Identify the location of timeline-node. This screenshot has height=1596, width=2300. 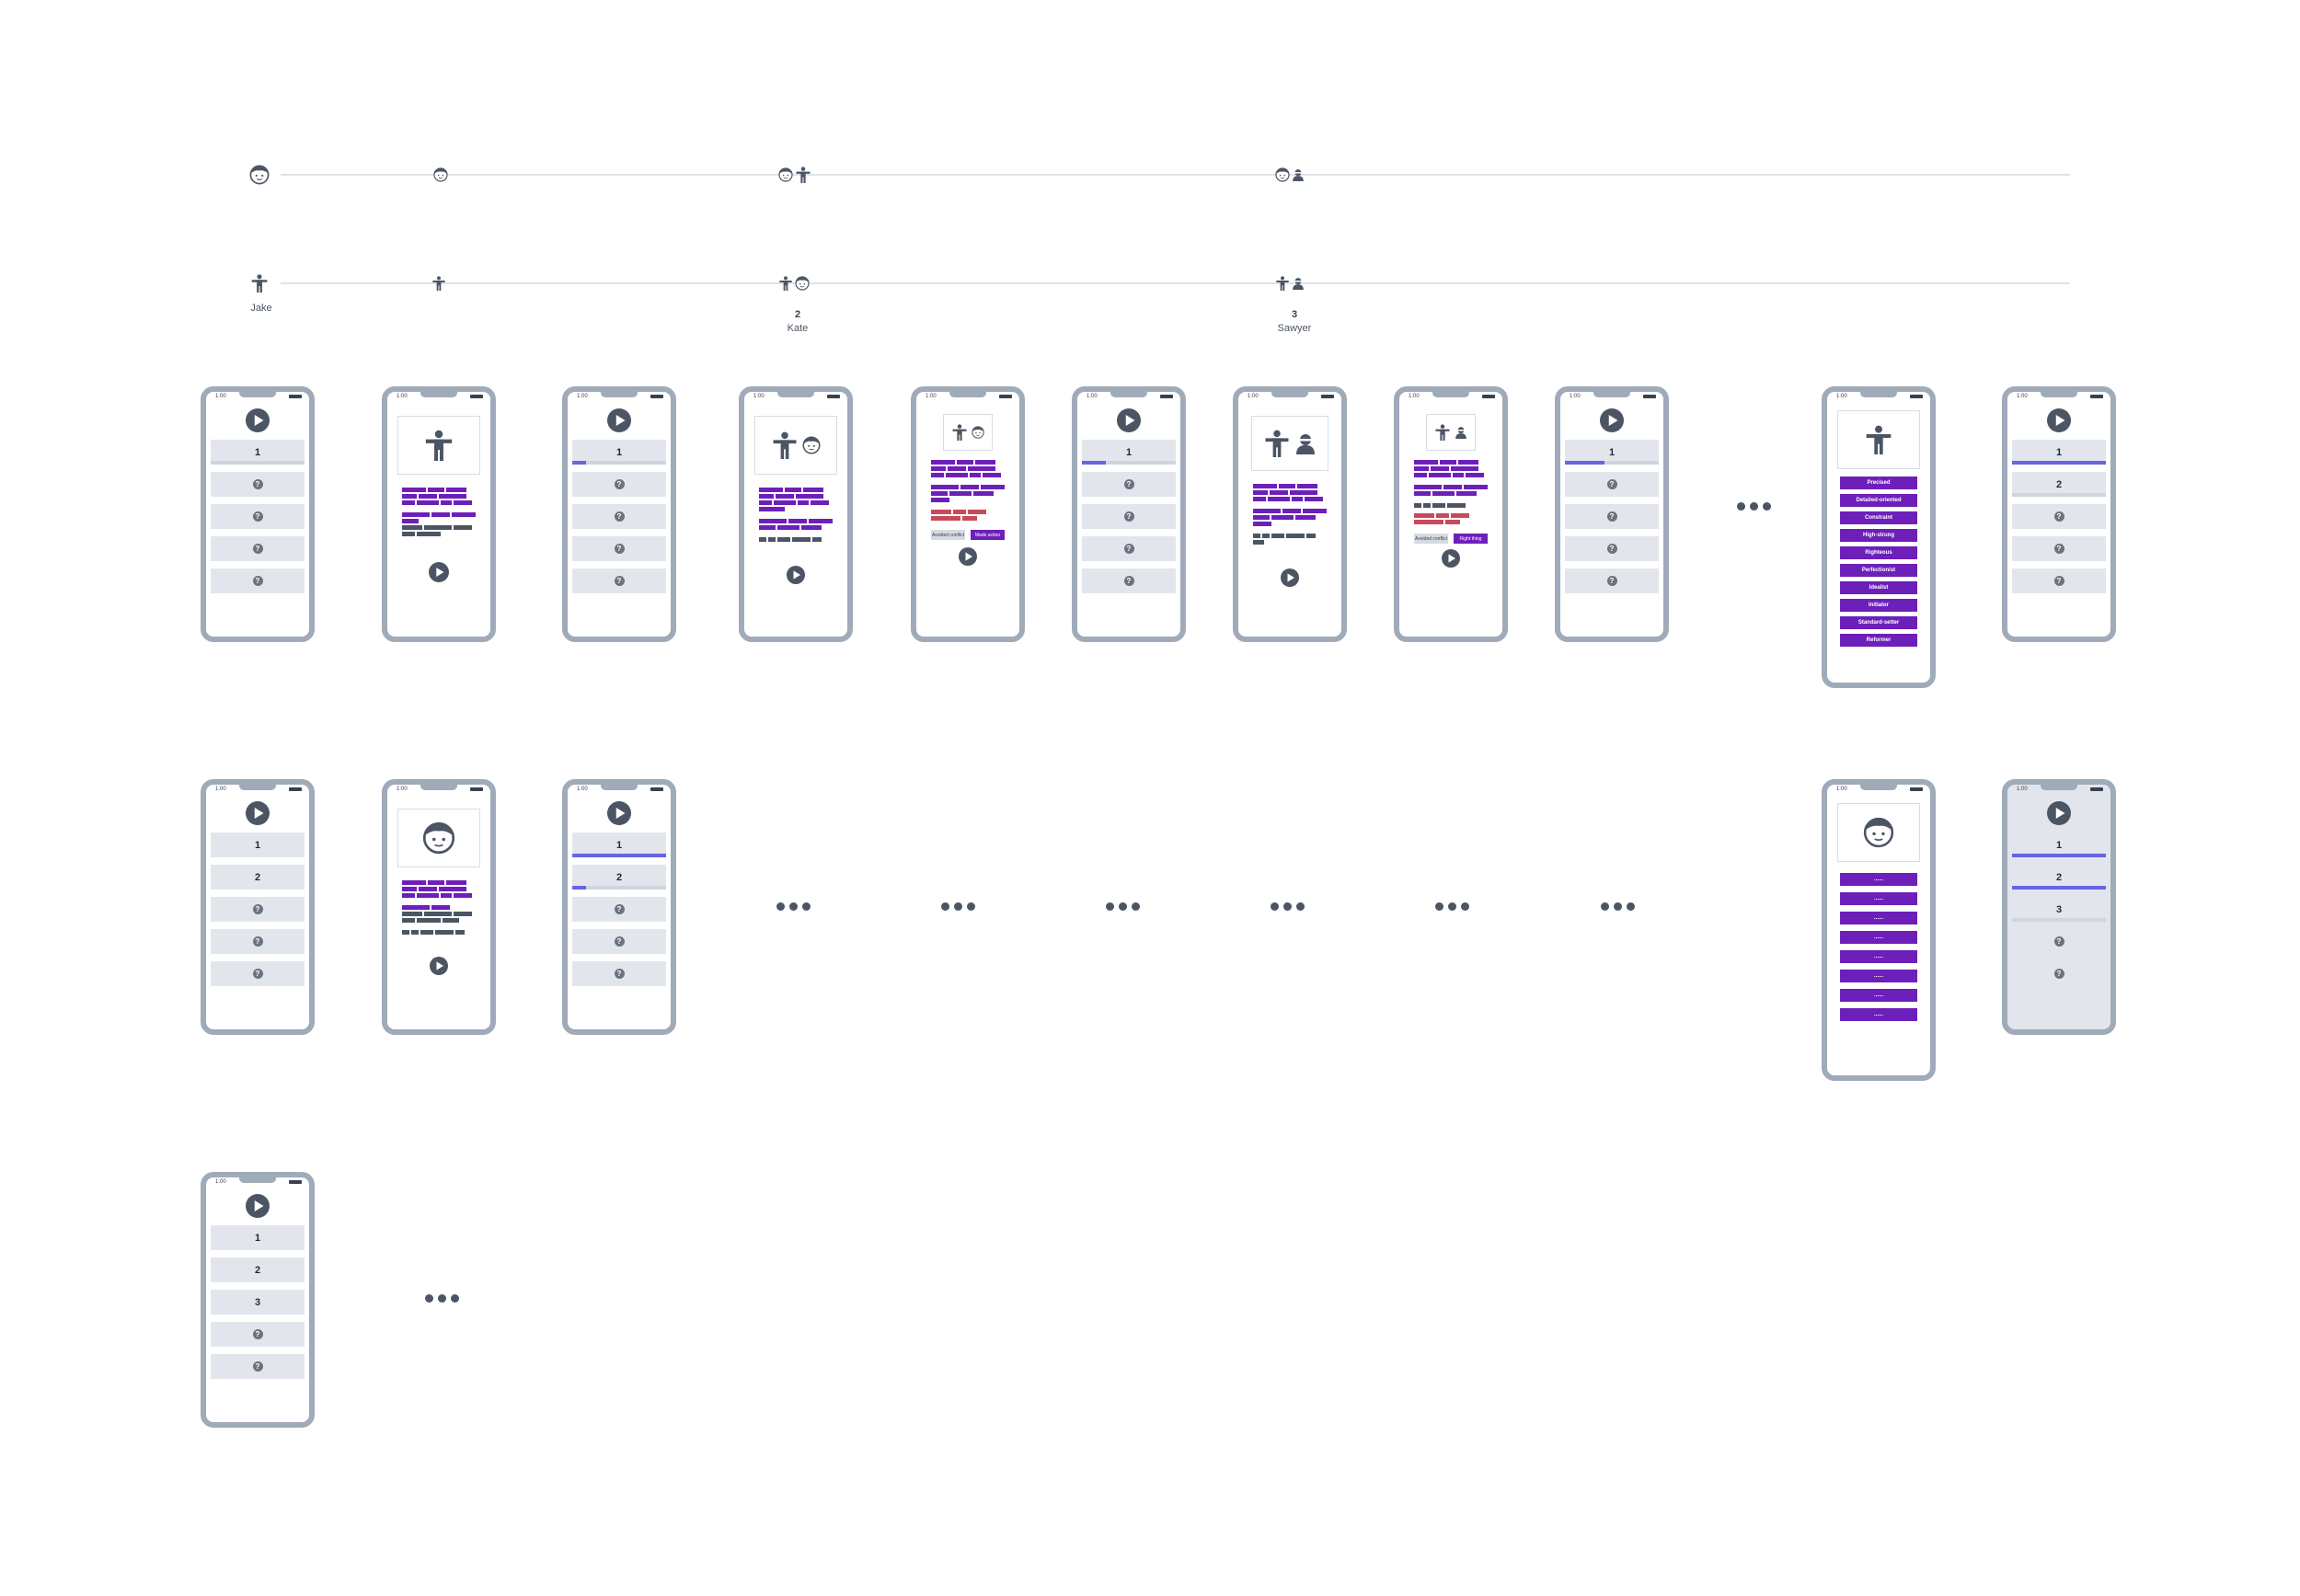
(259, 175).